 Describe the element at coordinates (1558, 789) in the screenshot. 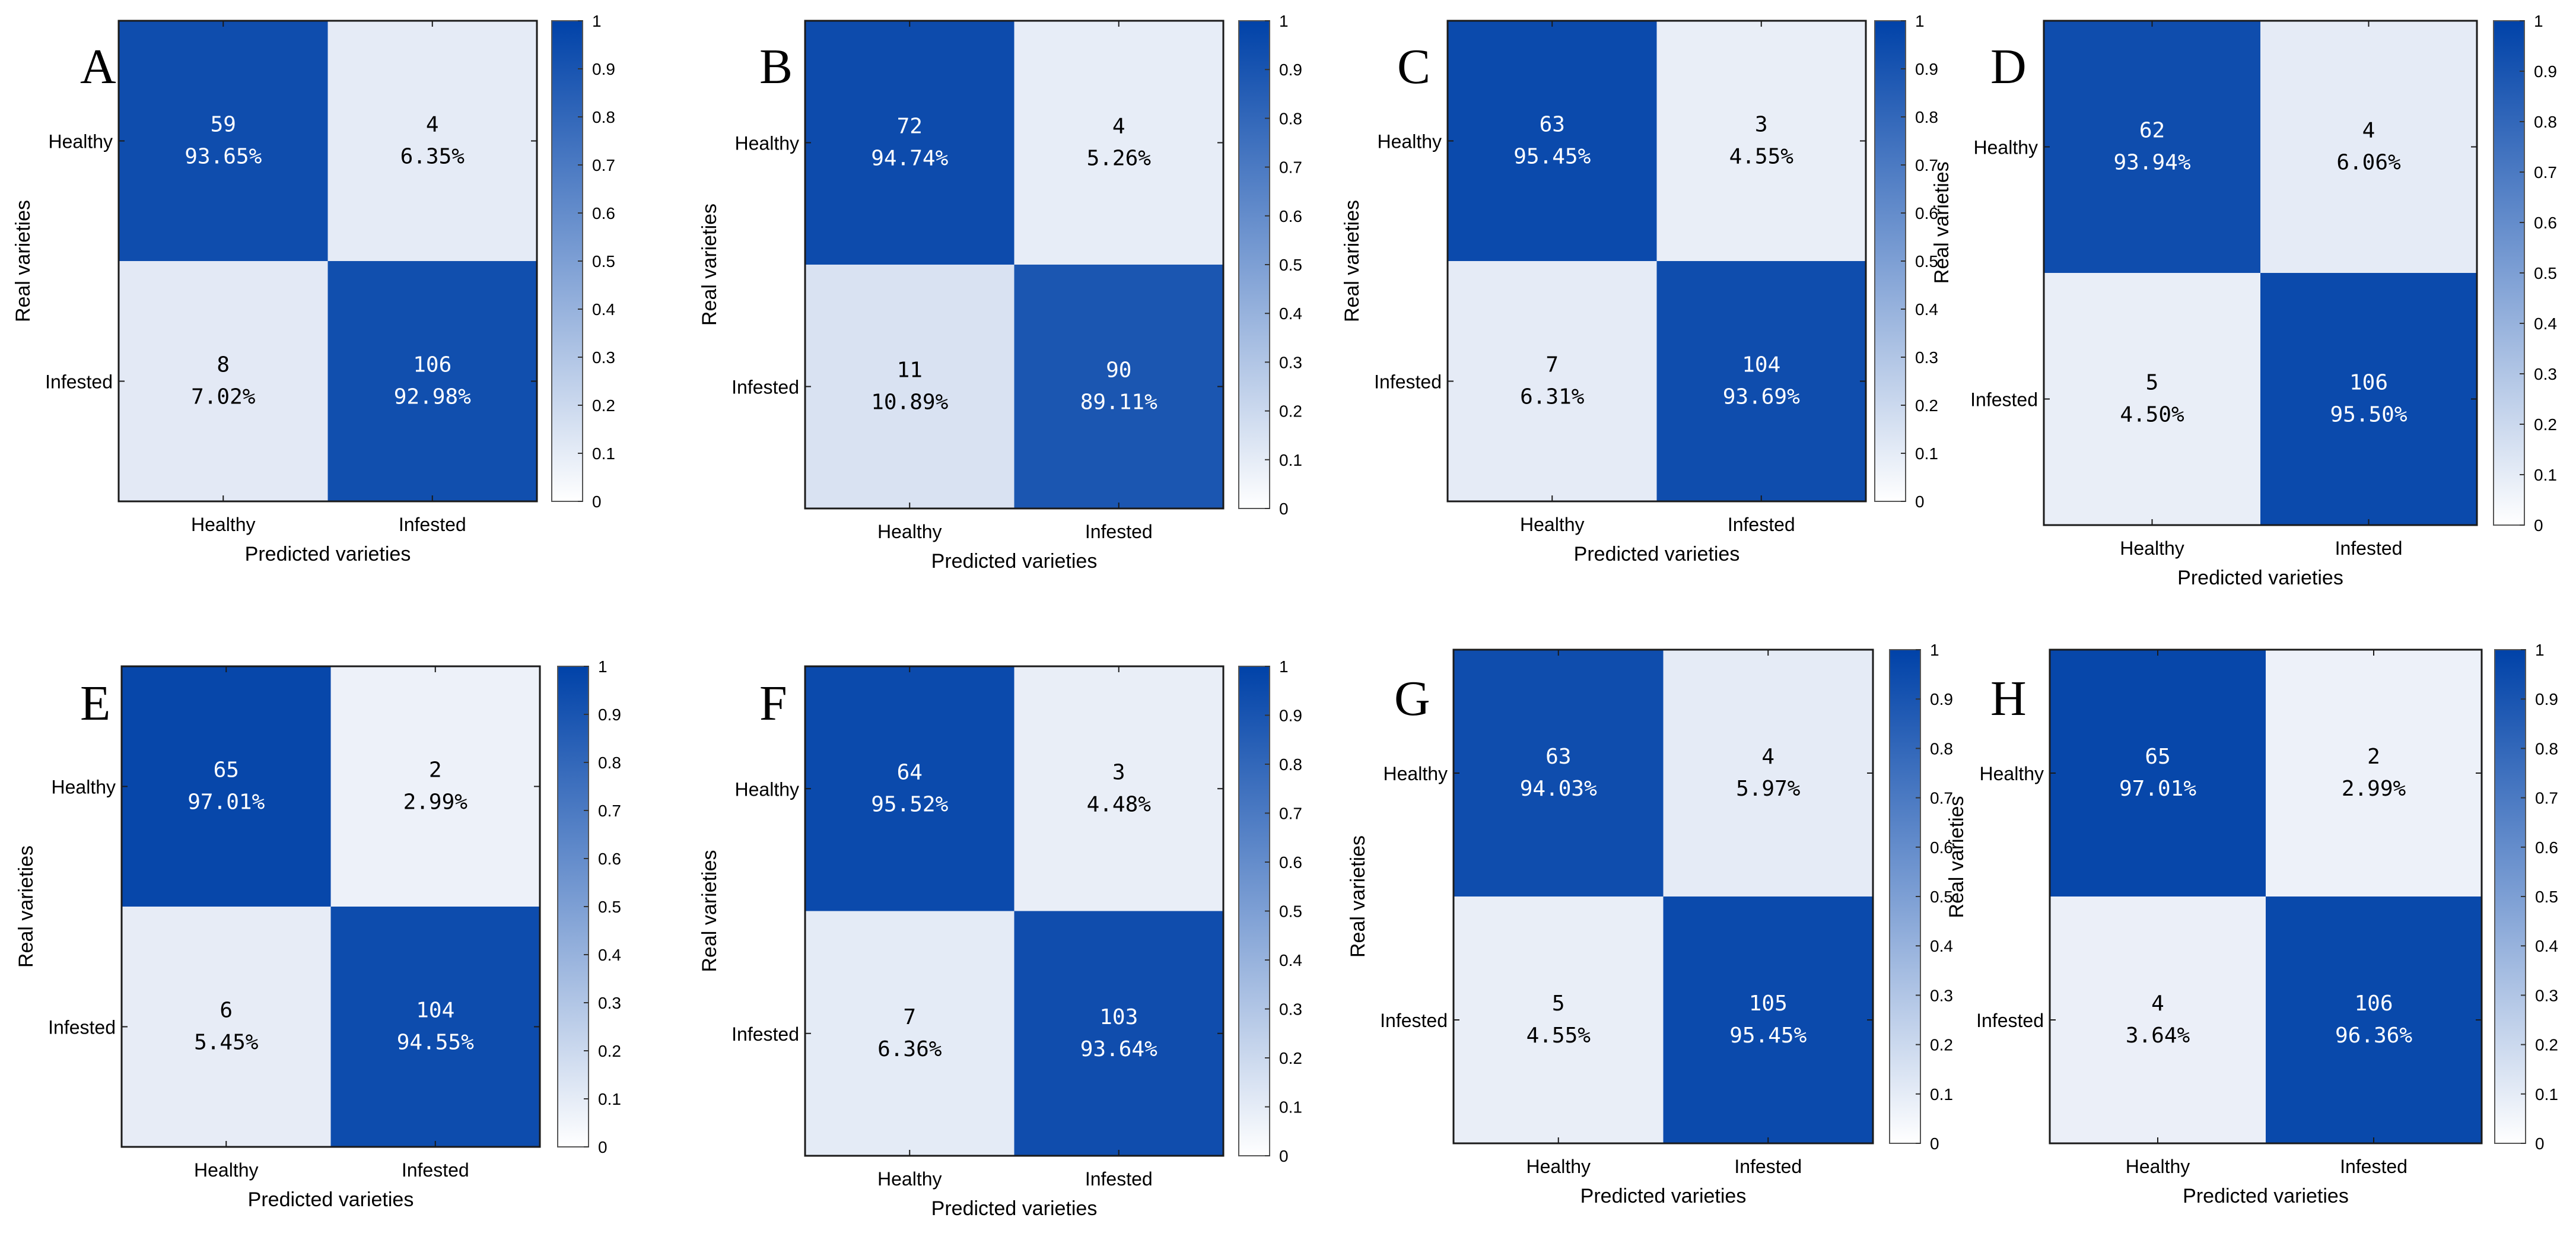

I see `cell-percent: 94.03%` at that location.